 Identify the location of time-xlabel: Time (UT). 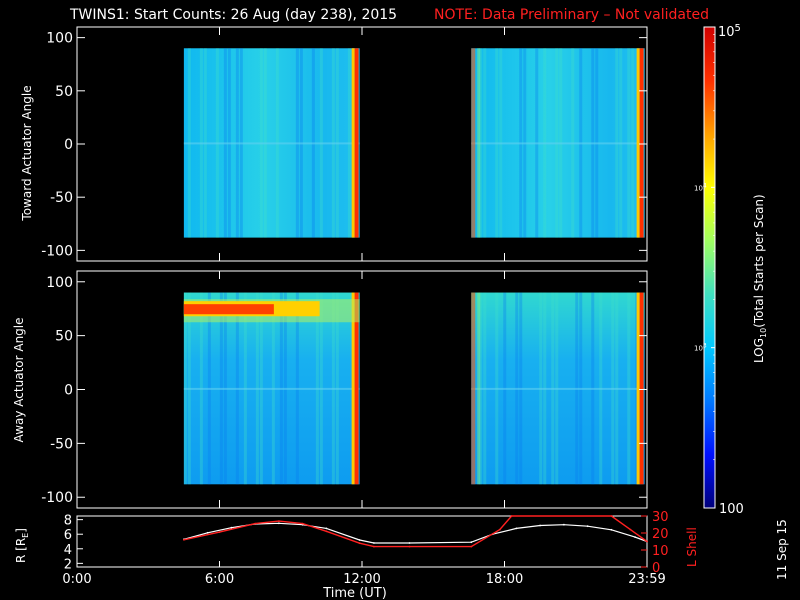
(354, 593).